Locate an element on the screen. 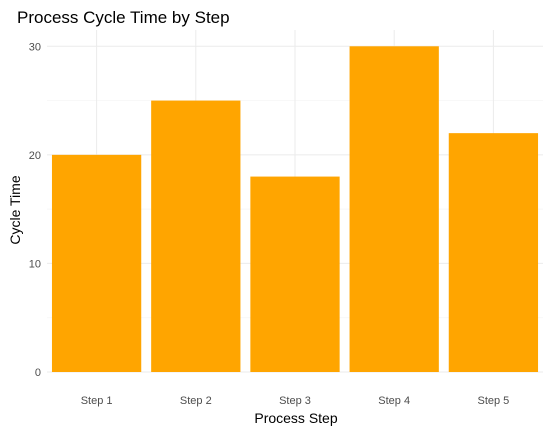  y-axis-ticks: 0 10 20 30 is located at coordinates (35, 210).